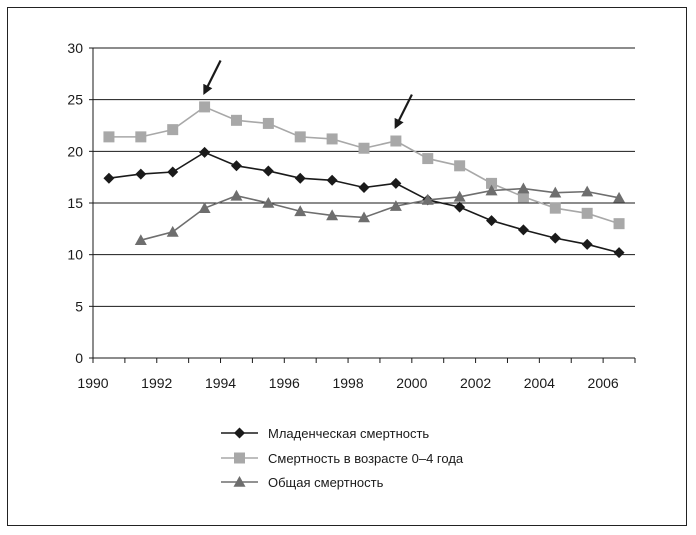 This screenshot has width=696, height=535. I want to click on legend-item: Смертность в возрасте 0–4 года, so click(342, 458).